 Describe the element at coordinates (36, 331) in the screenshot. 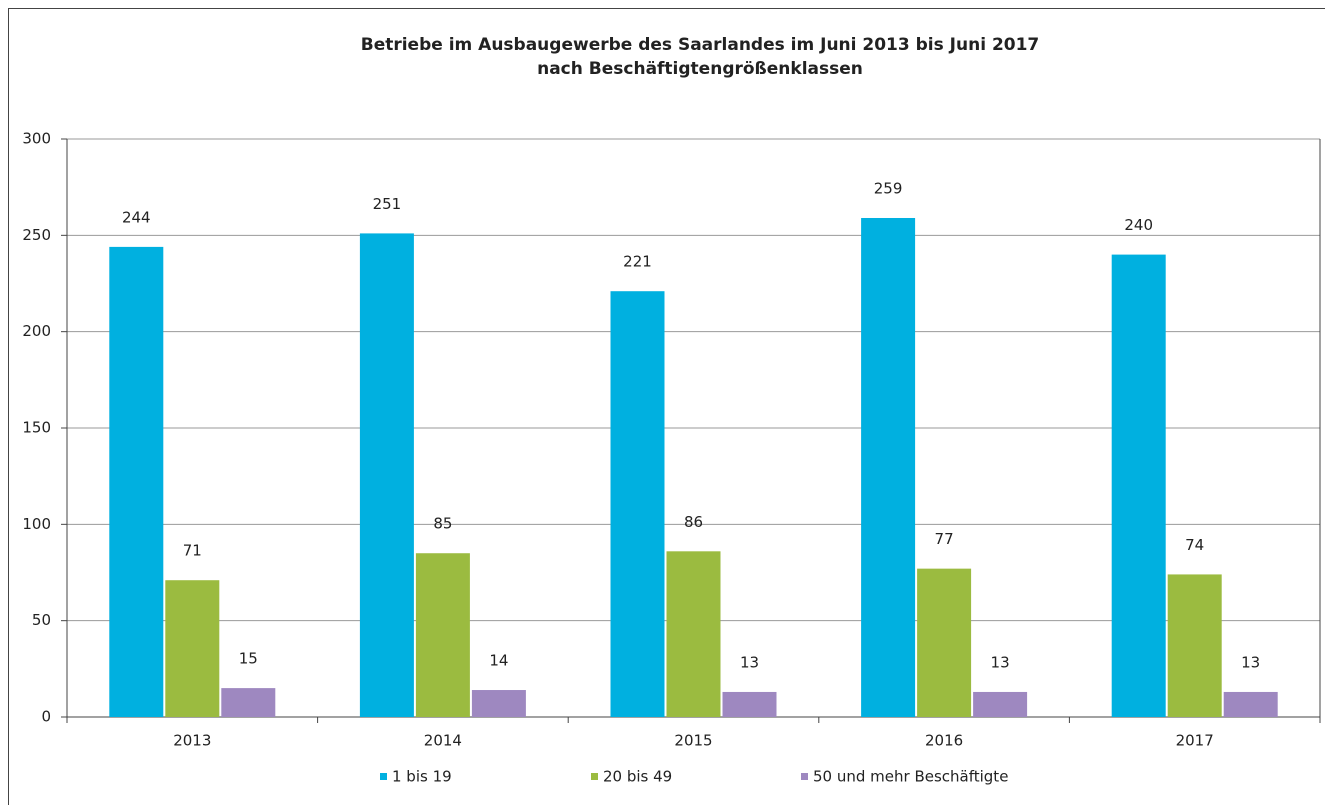

I see `y-tick-label: 200` at that location.